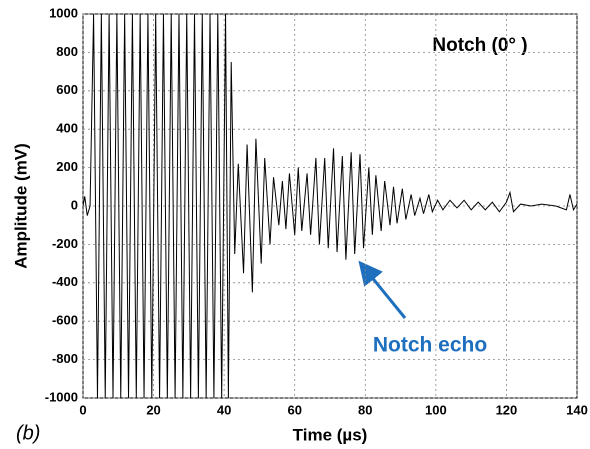 This screenshot has height=449, width=590. What do you see at coordinates (28, 433) in the screenshot?
I see `panel-label: (b)` at bounding box center [28, 433].